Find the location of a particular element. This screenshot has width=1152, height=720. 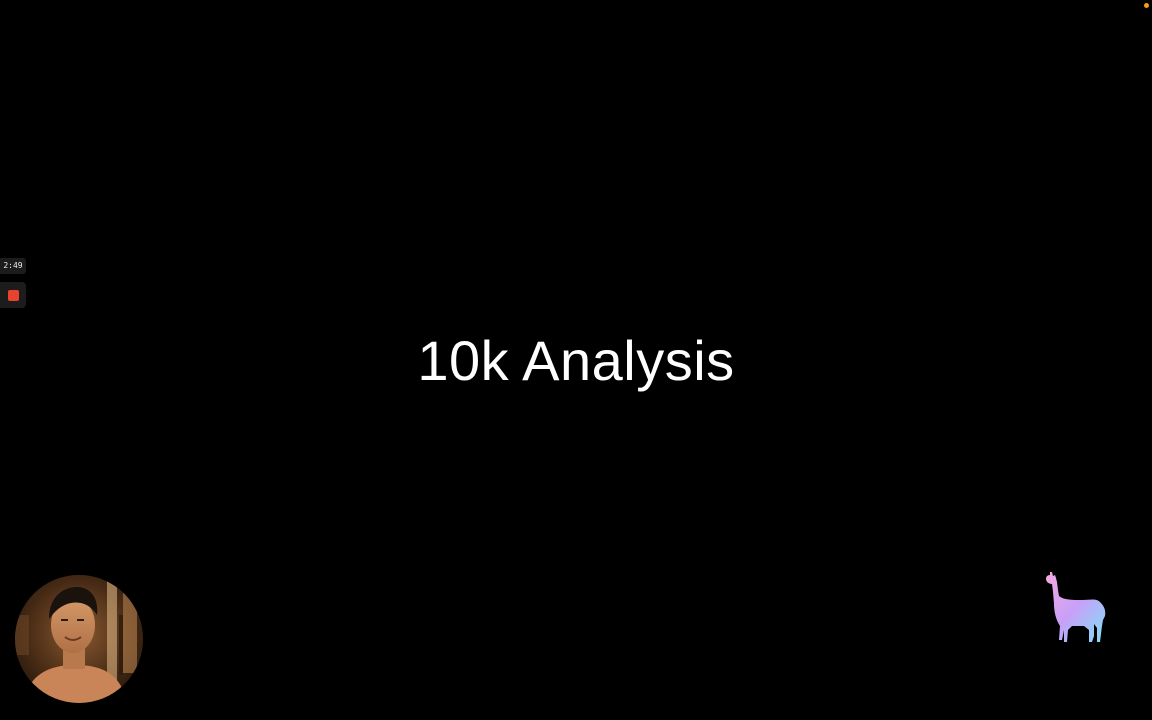

screen-recorder-controls: 2:49 is located at coordinates (13, 283).